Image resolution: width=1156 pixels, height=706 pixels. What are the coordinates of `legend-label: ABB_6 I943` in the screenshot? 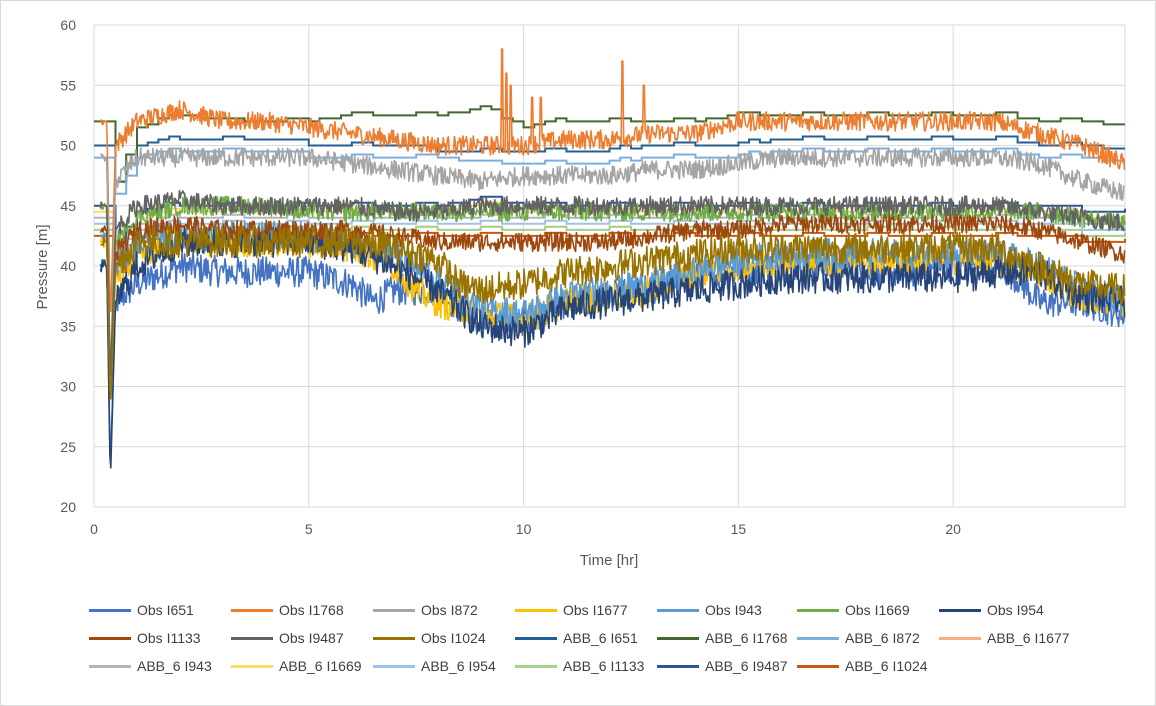 It's located at (174, 666).